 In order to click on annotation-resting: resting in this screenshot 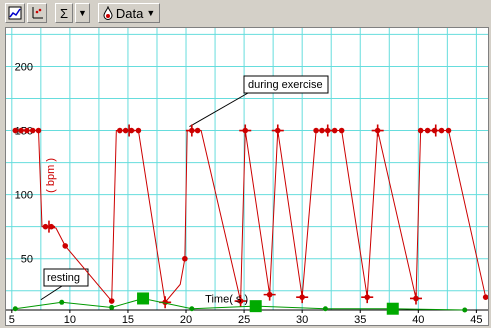, I will do `click(63, 278)`.